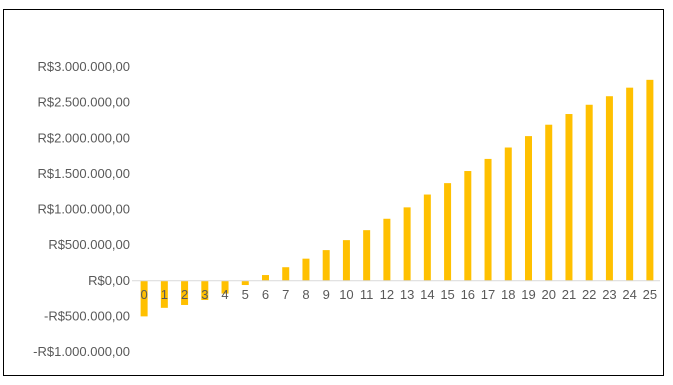  Describe the element at coordinates (89, 244) in the screenshot. I see `y-tick-label: R$500.000,00` at that location.